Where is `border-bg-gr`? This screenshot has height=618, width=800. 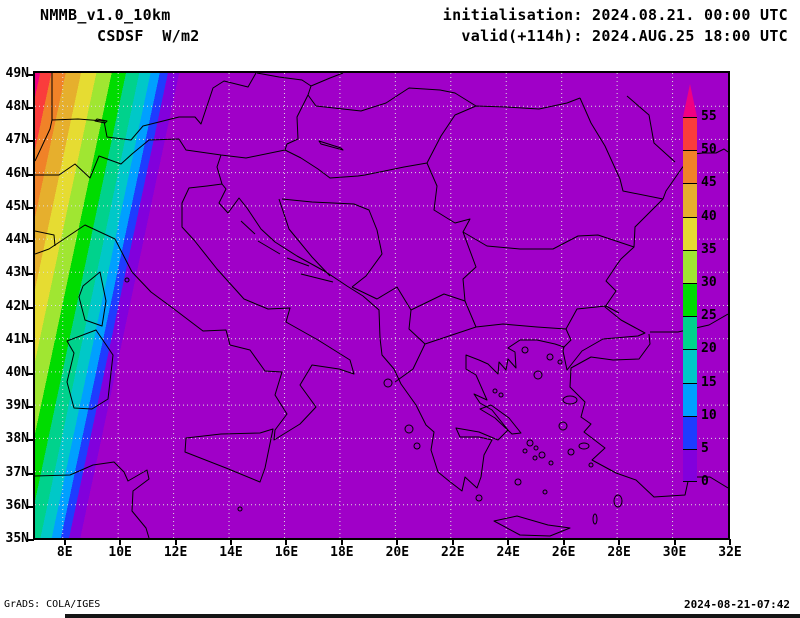 border-bg-gr is located at coordinates (521, 326).